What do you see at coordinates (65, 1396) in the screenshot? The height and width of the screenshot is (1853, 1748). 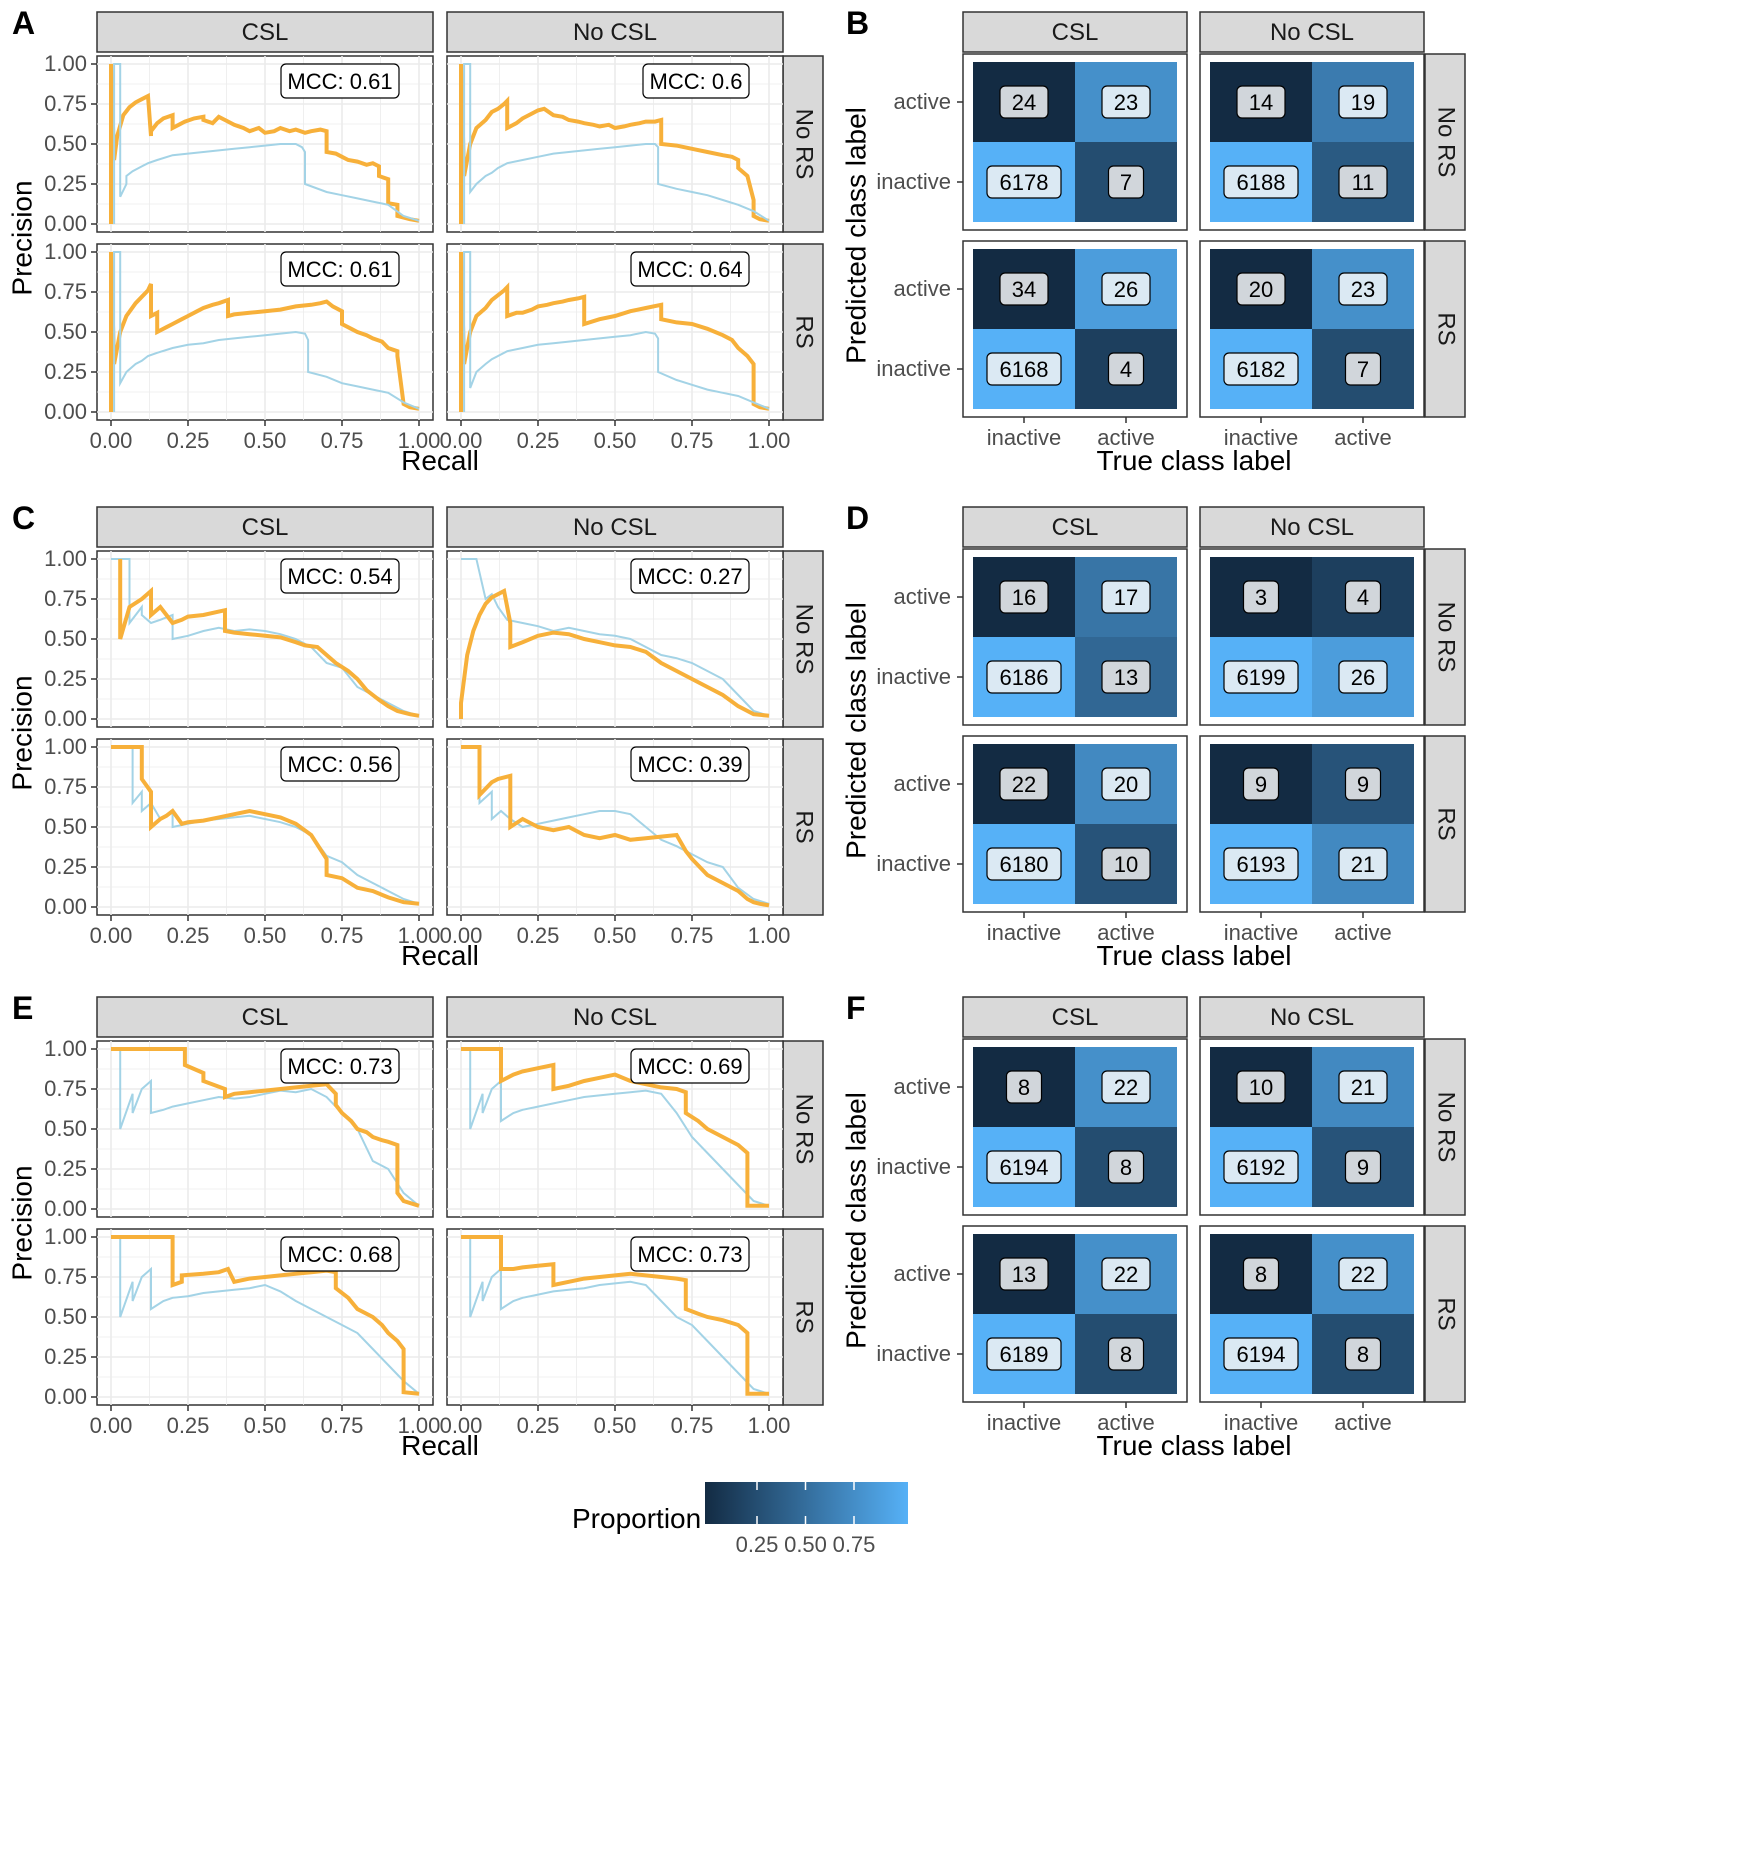 I see `y-tick-label: 0.00` at bounding box center [65, 1396].